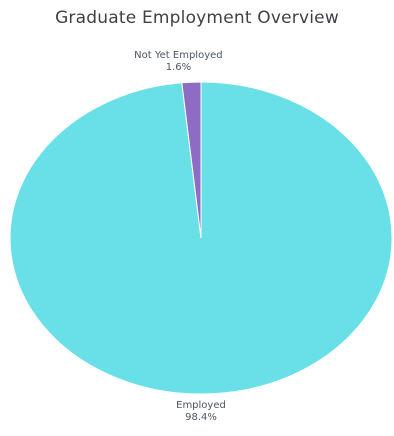 The height and width of the screenshot is (436, 394). Describe the element at coordinates (178, 67) in the screenshot. I see `slice-percent-not-yet-employed: 1.6%` at that location.